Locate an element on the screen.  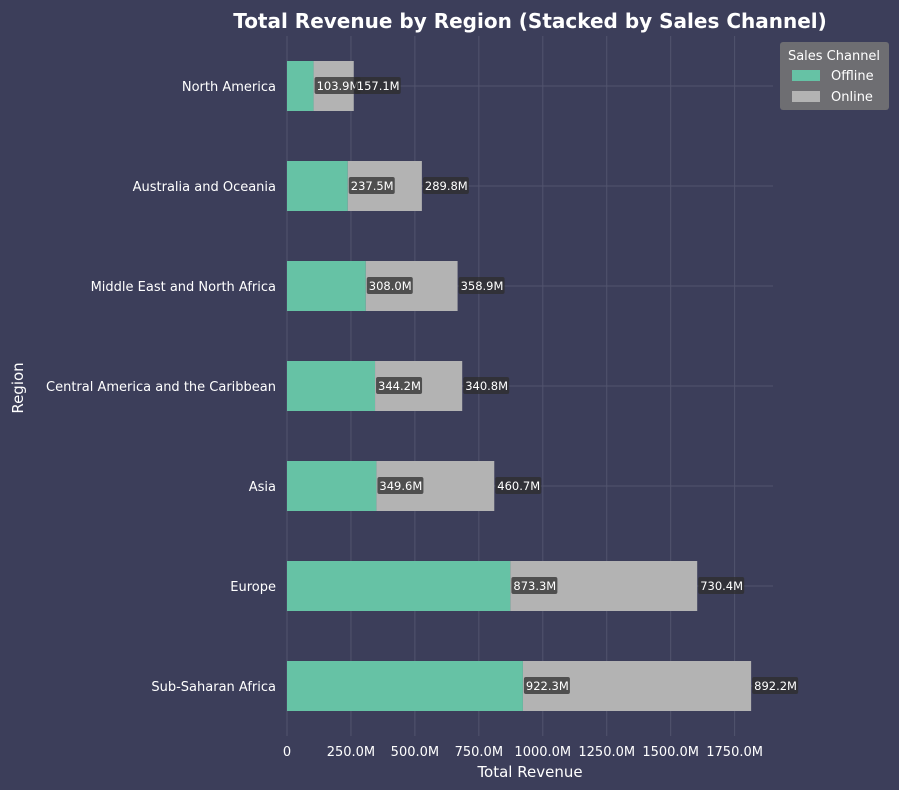
x-tick-label: 1750.0M is located at coordinates (734, 752).